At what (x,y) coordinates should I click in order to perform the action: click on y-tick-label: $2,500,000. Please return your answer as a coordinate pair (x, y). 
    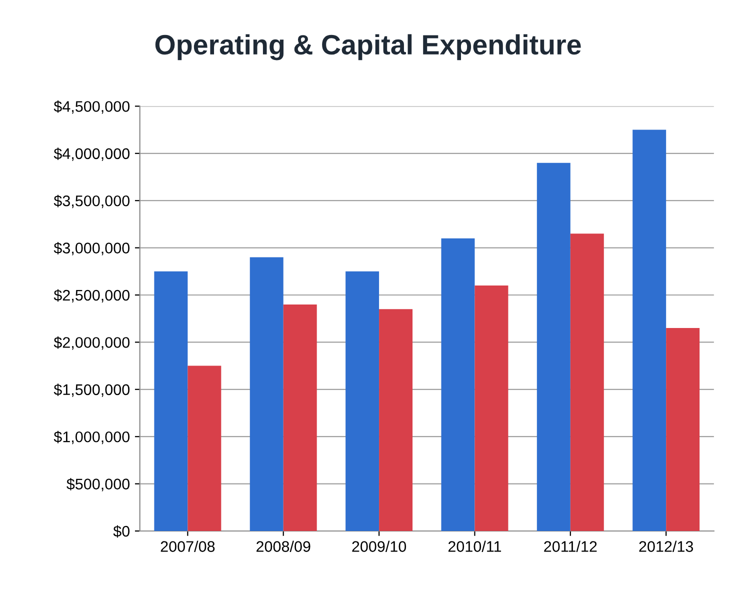
    Looking at the image, I should click on (92, 295).